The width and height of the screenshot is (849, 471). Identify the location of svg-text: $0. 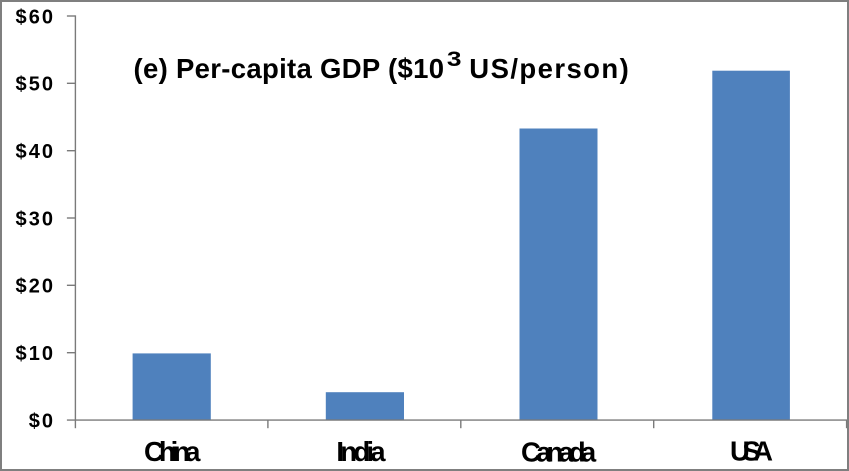
(41, 421).